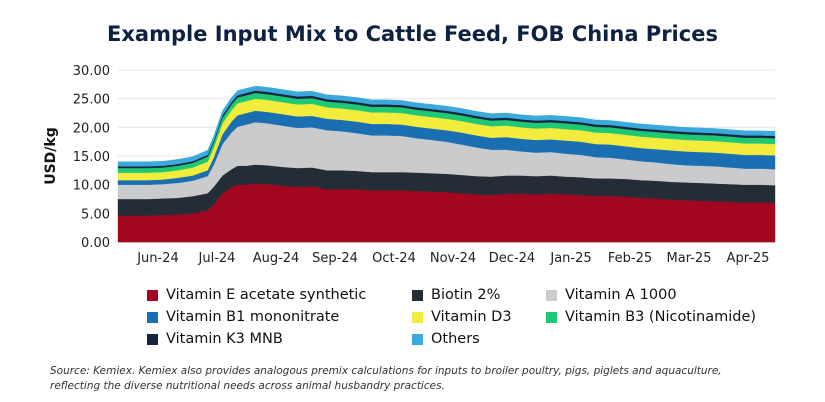 The height and width of the screenshot is (402, 825). Describe the element at coordinates (570, 258) in the screenshot. I see `x-tick-label: Jan-25` at that location.